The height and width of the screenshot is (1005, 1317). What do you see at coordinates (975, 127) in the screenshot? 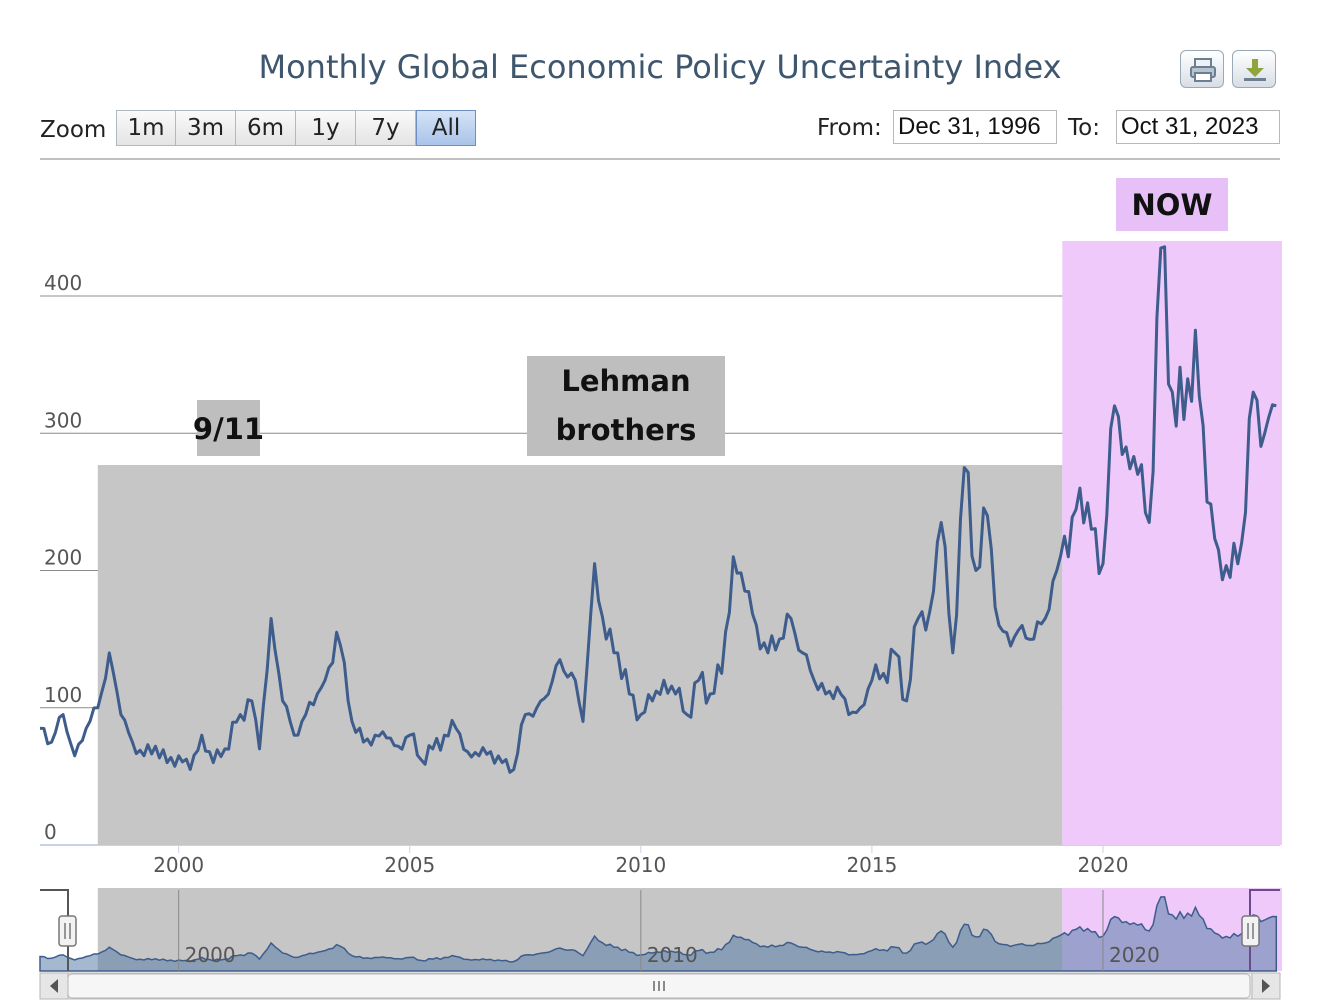
I see `from-date-input: Dec 31, 1996` at bounding box center [975, 127].